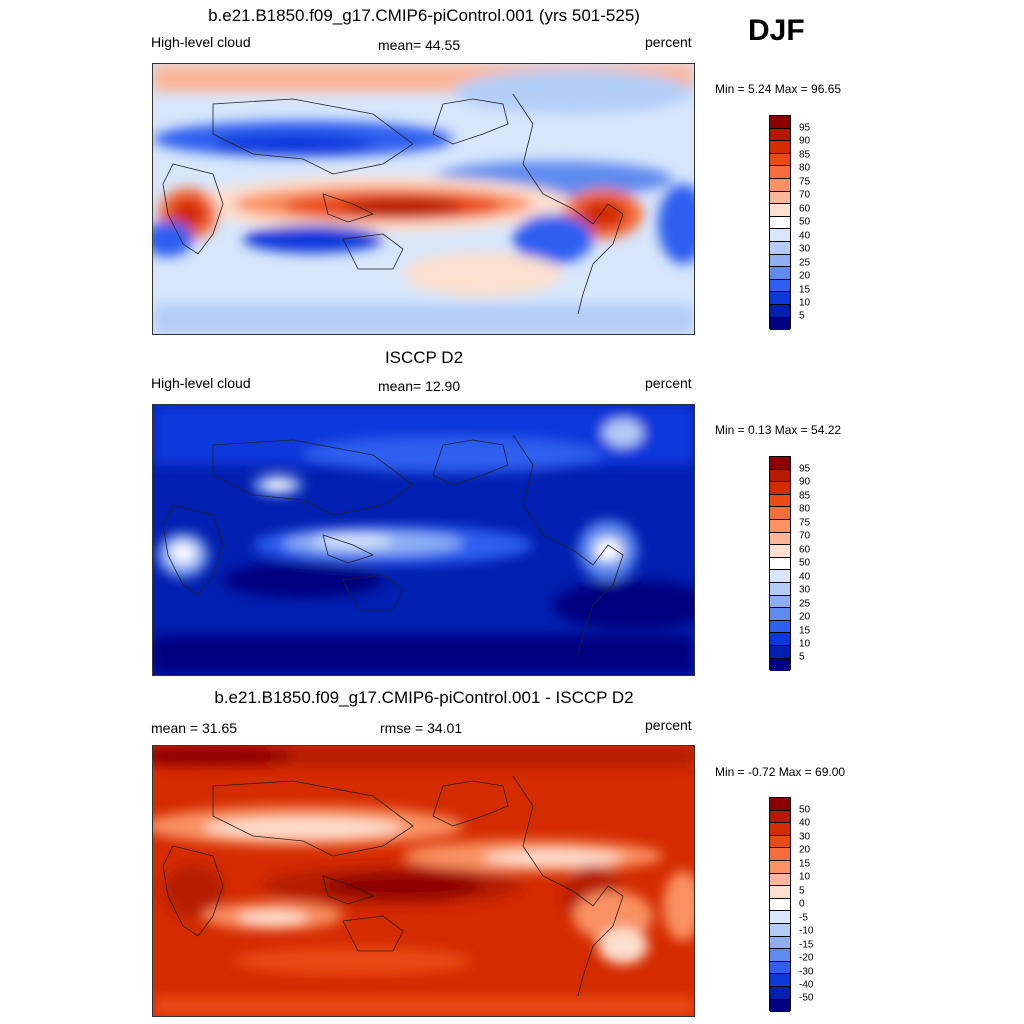 The height and width of the screenshot is (1024, 1024). I want to click on colorbar-tick-label: -10, so click(806, 931).